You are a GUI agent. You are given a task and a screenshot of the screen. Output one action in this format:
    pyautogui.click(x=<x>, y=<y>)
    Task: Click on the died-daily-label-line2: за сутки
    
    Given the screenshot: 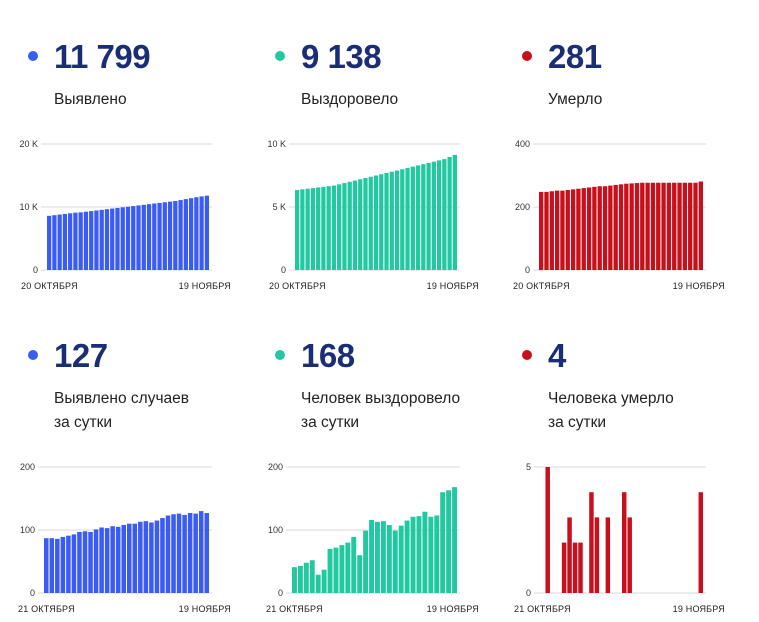 What is the action you would take?
    pyautogui.click(x=577, y=422)
    